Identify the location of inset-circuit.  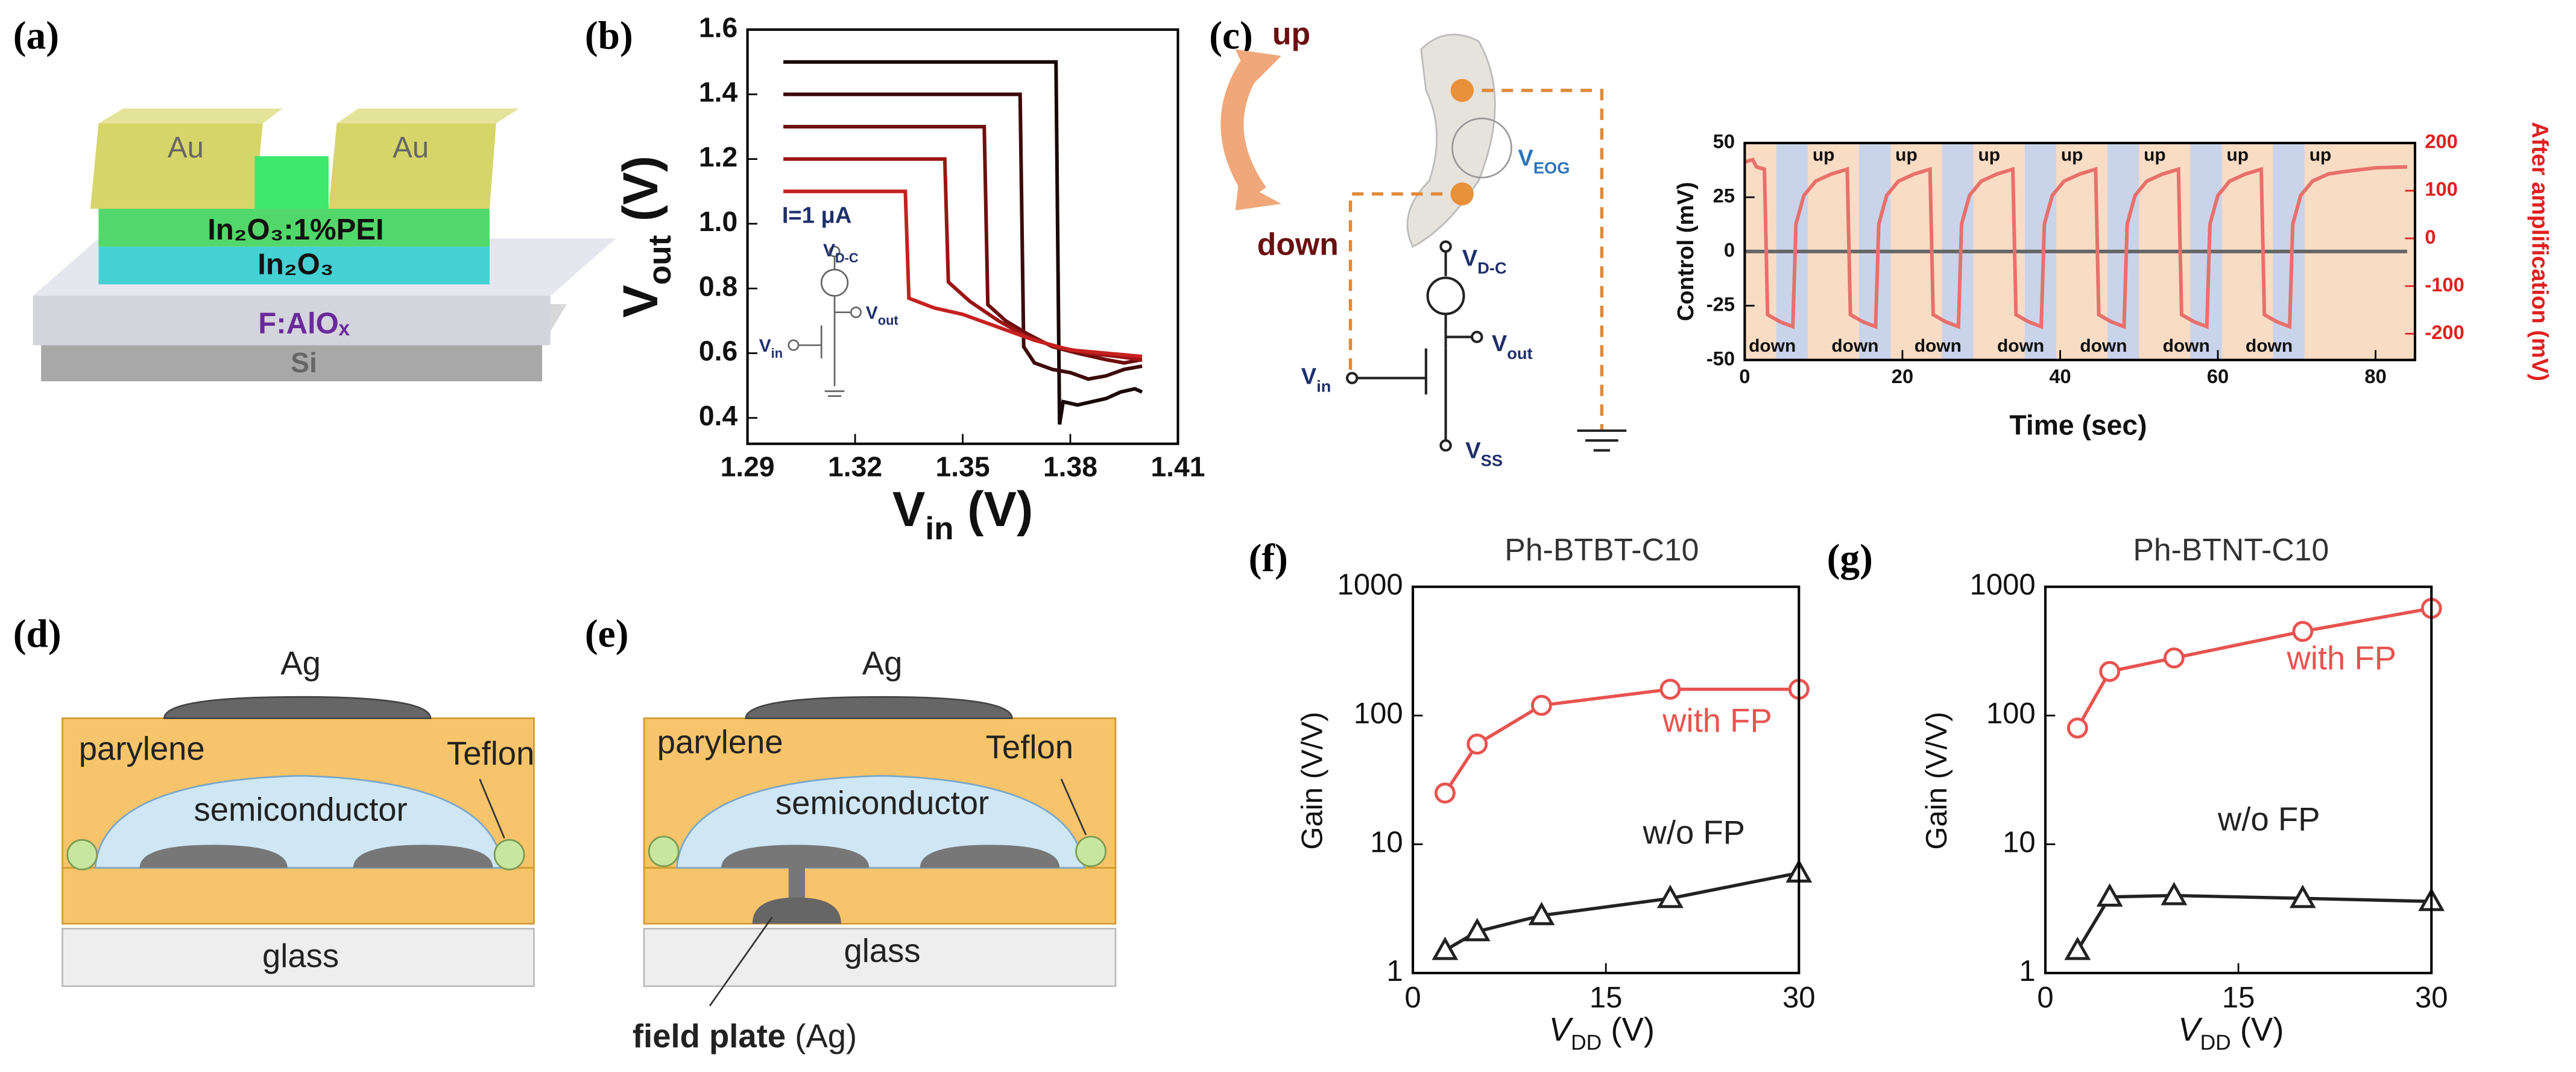
(825, 322).